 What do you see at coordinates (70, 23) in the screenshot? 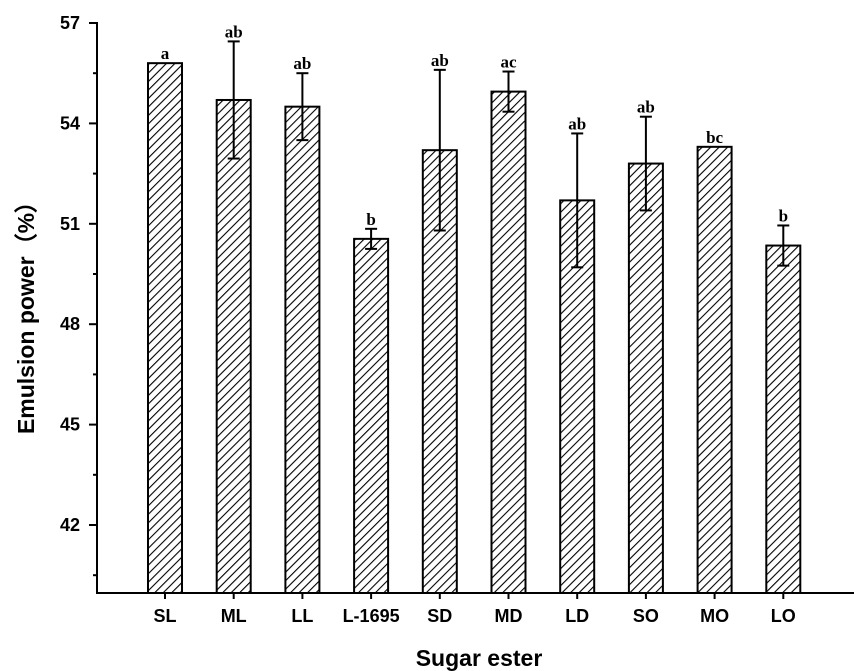
I see `y-tick-label: 57` at bounding box center [70, 23].